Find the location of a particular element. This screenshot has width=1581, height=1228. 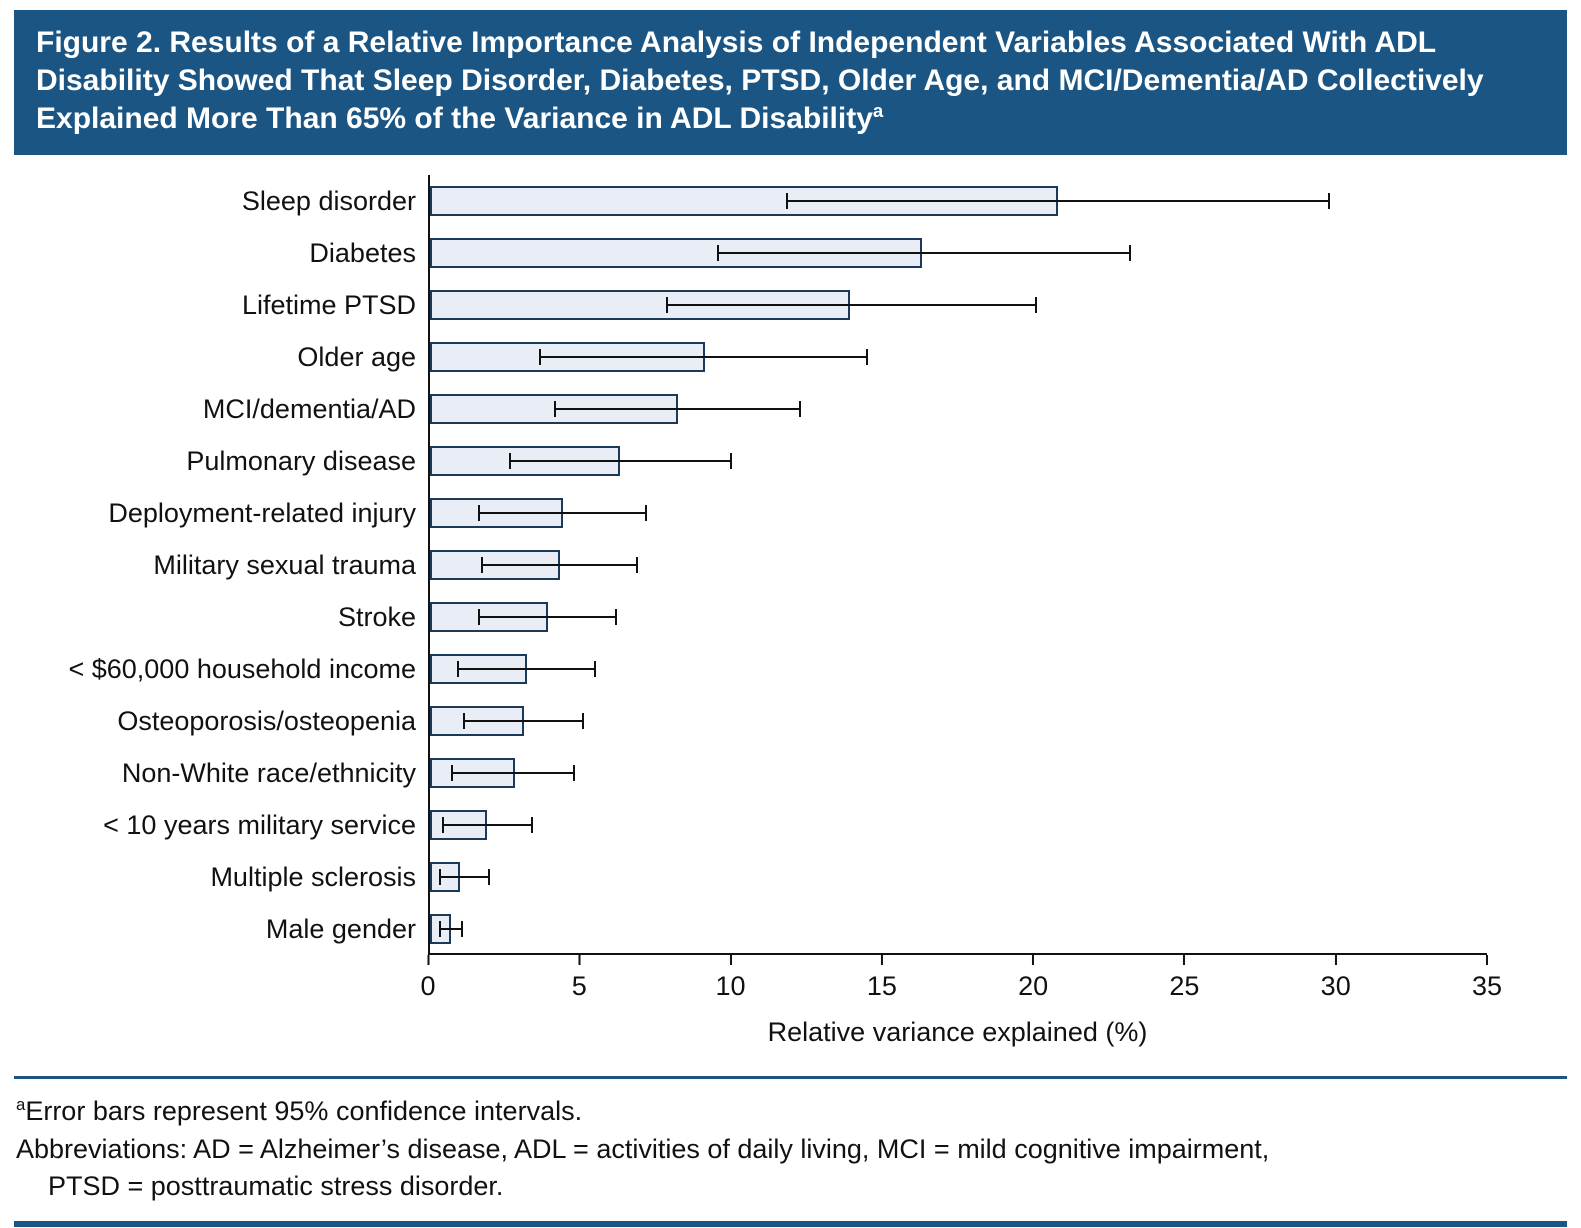

x-tick-label: 0 is located at coordinates (428, 986).